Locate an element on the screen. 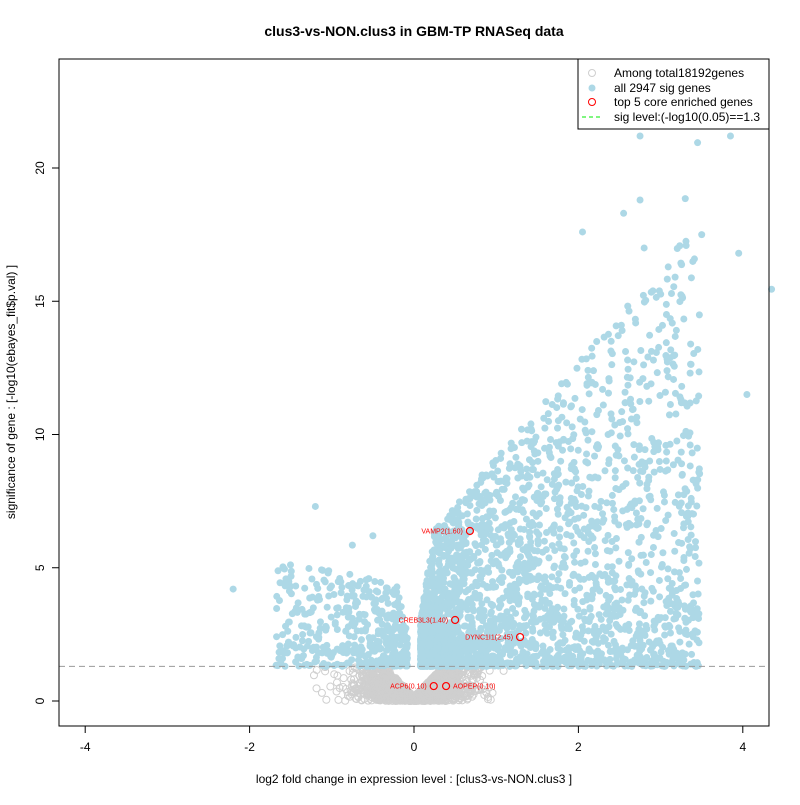  legend-item: top 5 core enriched genes is located at coordinates (683, 102).